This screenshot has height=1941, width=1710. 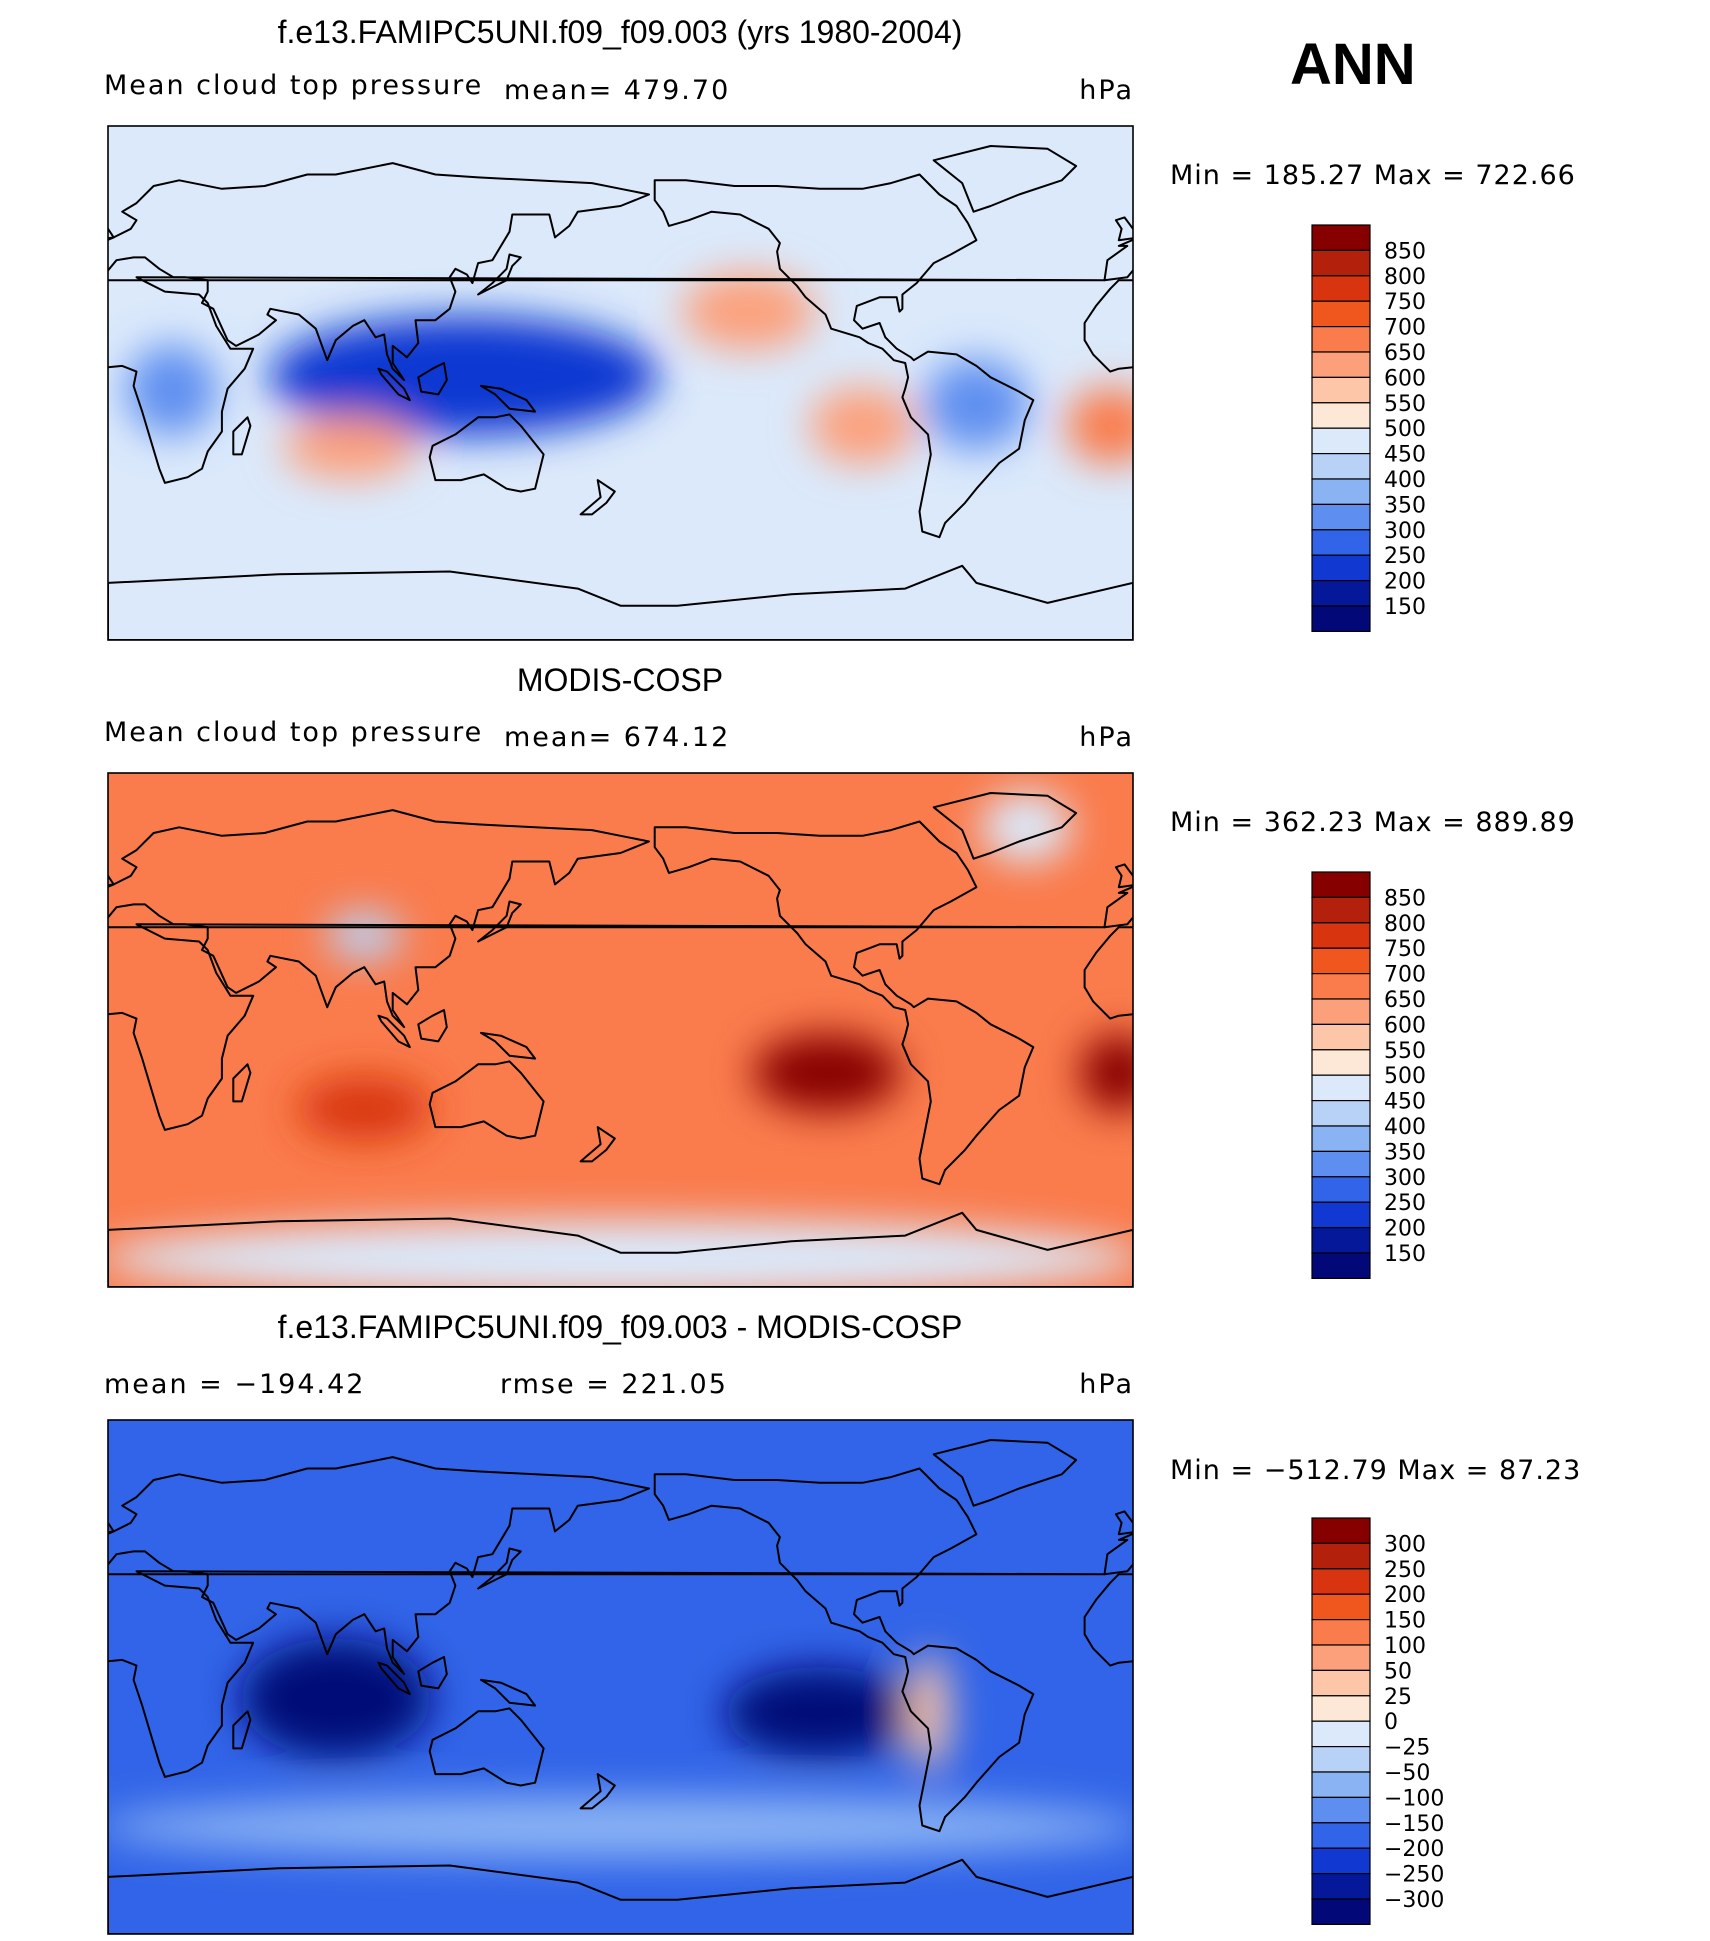 What do you see at coordinates (620, 680) in the screenshot?
I see `panel-title: MODIS-COSP` at bounding box center [620, 680].